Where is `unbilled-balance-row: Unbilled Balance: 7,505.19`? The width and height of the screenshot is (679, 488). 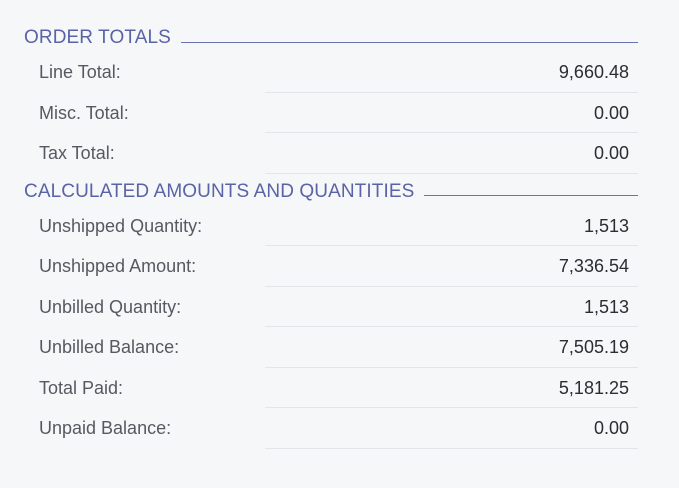
unbilled-balance-row: Unbilled Balance: 7,505.19 is located at coordinates (339, 347).